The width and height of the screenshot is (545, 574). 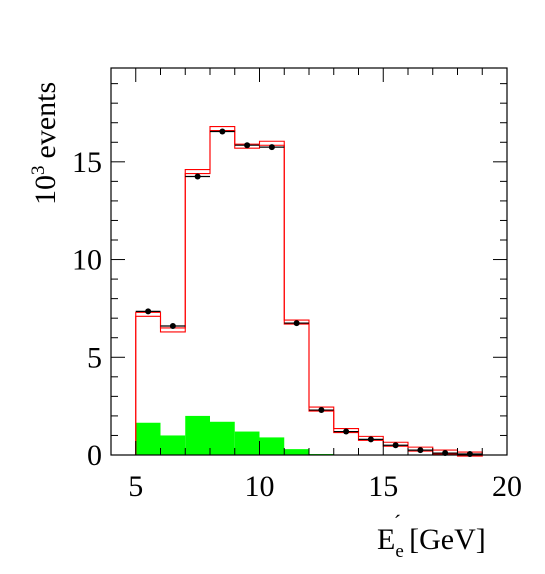 What do you see at coordinates (507, 486) in the screenshot?
I see `x-tick-label: 20` at bounding box center [507, 486].